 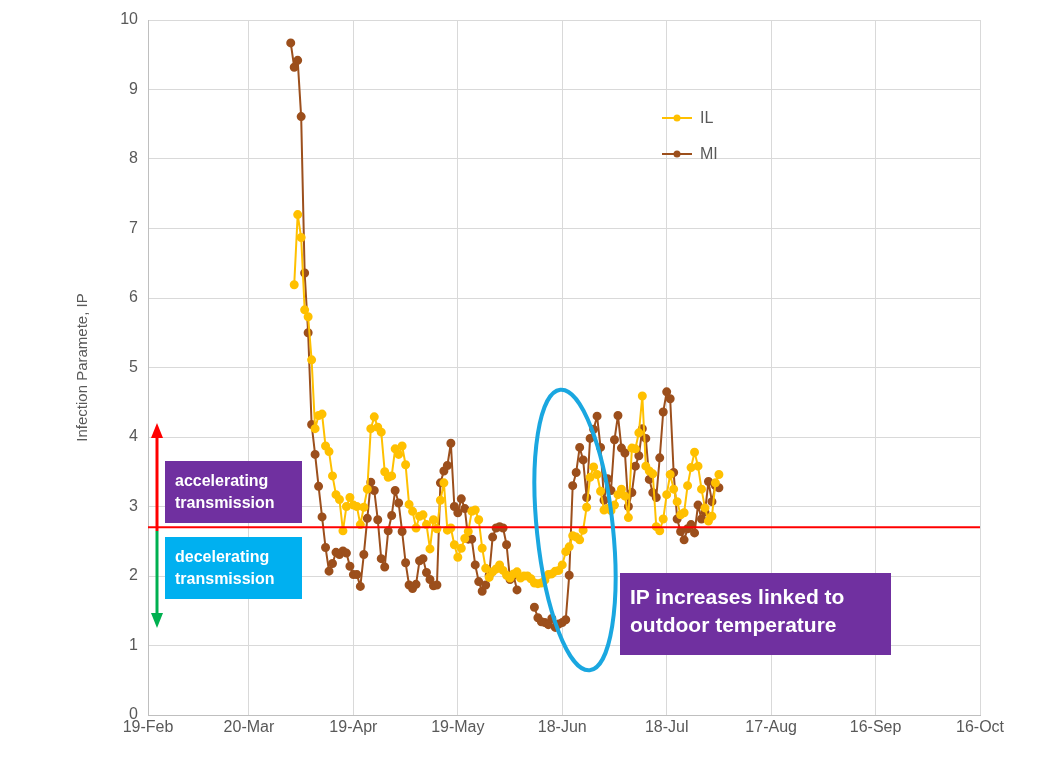 What do you see at coordinates (562, 727) in the screenshot?
I see `x-tick-label: 18-Jun` at bounding box center [562, 727].